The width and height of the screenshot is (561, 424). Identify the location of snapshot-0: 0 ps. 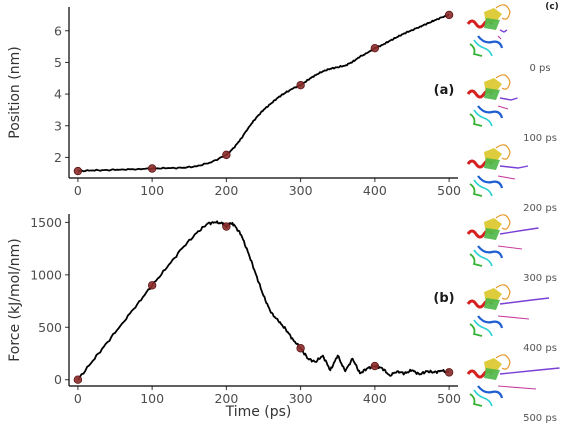
(508, 39).